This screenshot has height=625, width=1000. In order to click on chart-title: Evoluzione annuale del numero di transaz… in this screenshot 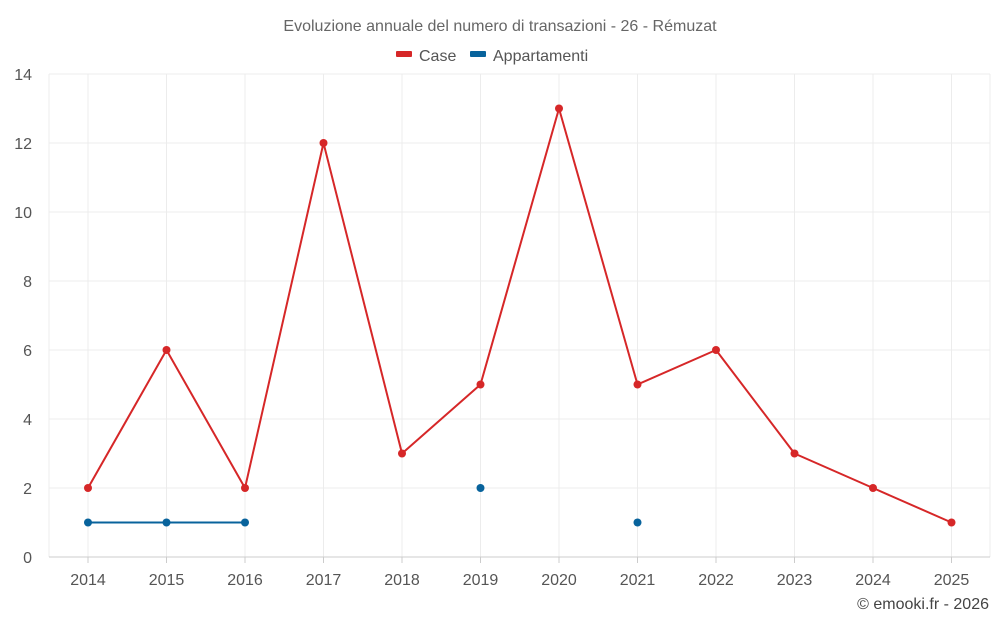, I will do `click(500, 26)`.